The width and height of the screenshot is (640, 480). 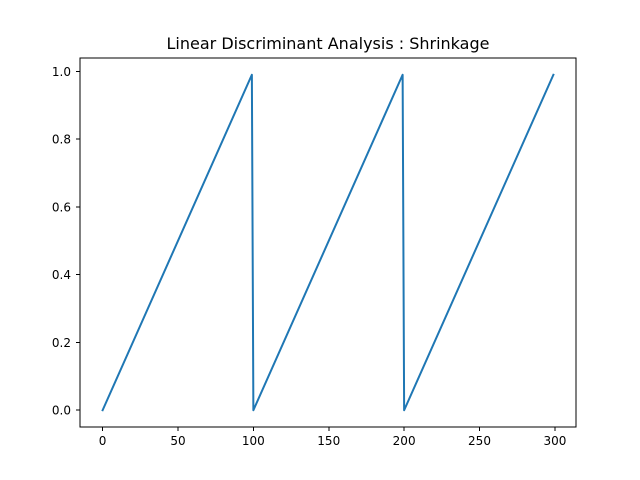 What do you see at coordinates (61, 343) in the screenshot?
I see `y-tick-label: 0.2` at bounding box center [61, 343].